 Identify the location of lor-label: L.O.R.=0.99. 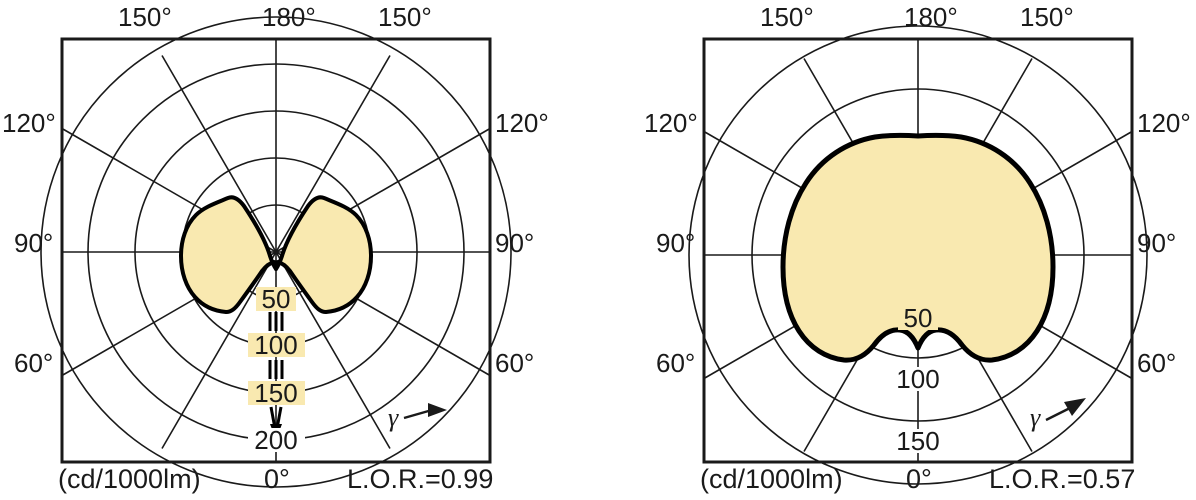
(420, 479).